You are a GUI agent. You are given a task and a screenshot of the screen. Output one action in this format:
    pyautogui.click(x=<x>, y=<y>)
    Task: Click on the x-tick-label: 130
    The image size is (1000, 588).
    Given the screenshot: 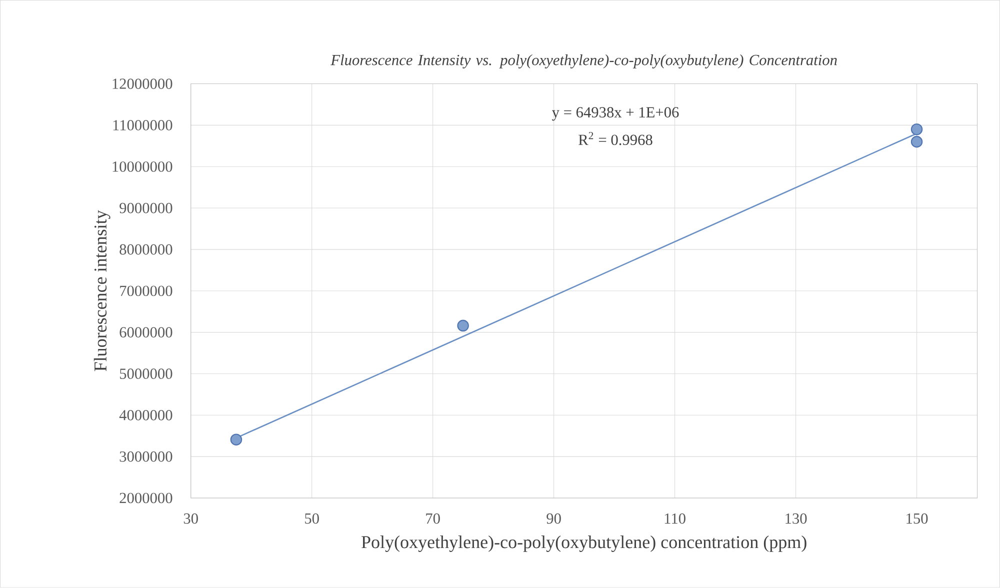 What is the action you would take?
    pyautogui.click(x=796, y=518)
    